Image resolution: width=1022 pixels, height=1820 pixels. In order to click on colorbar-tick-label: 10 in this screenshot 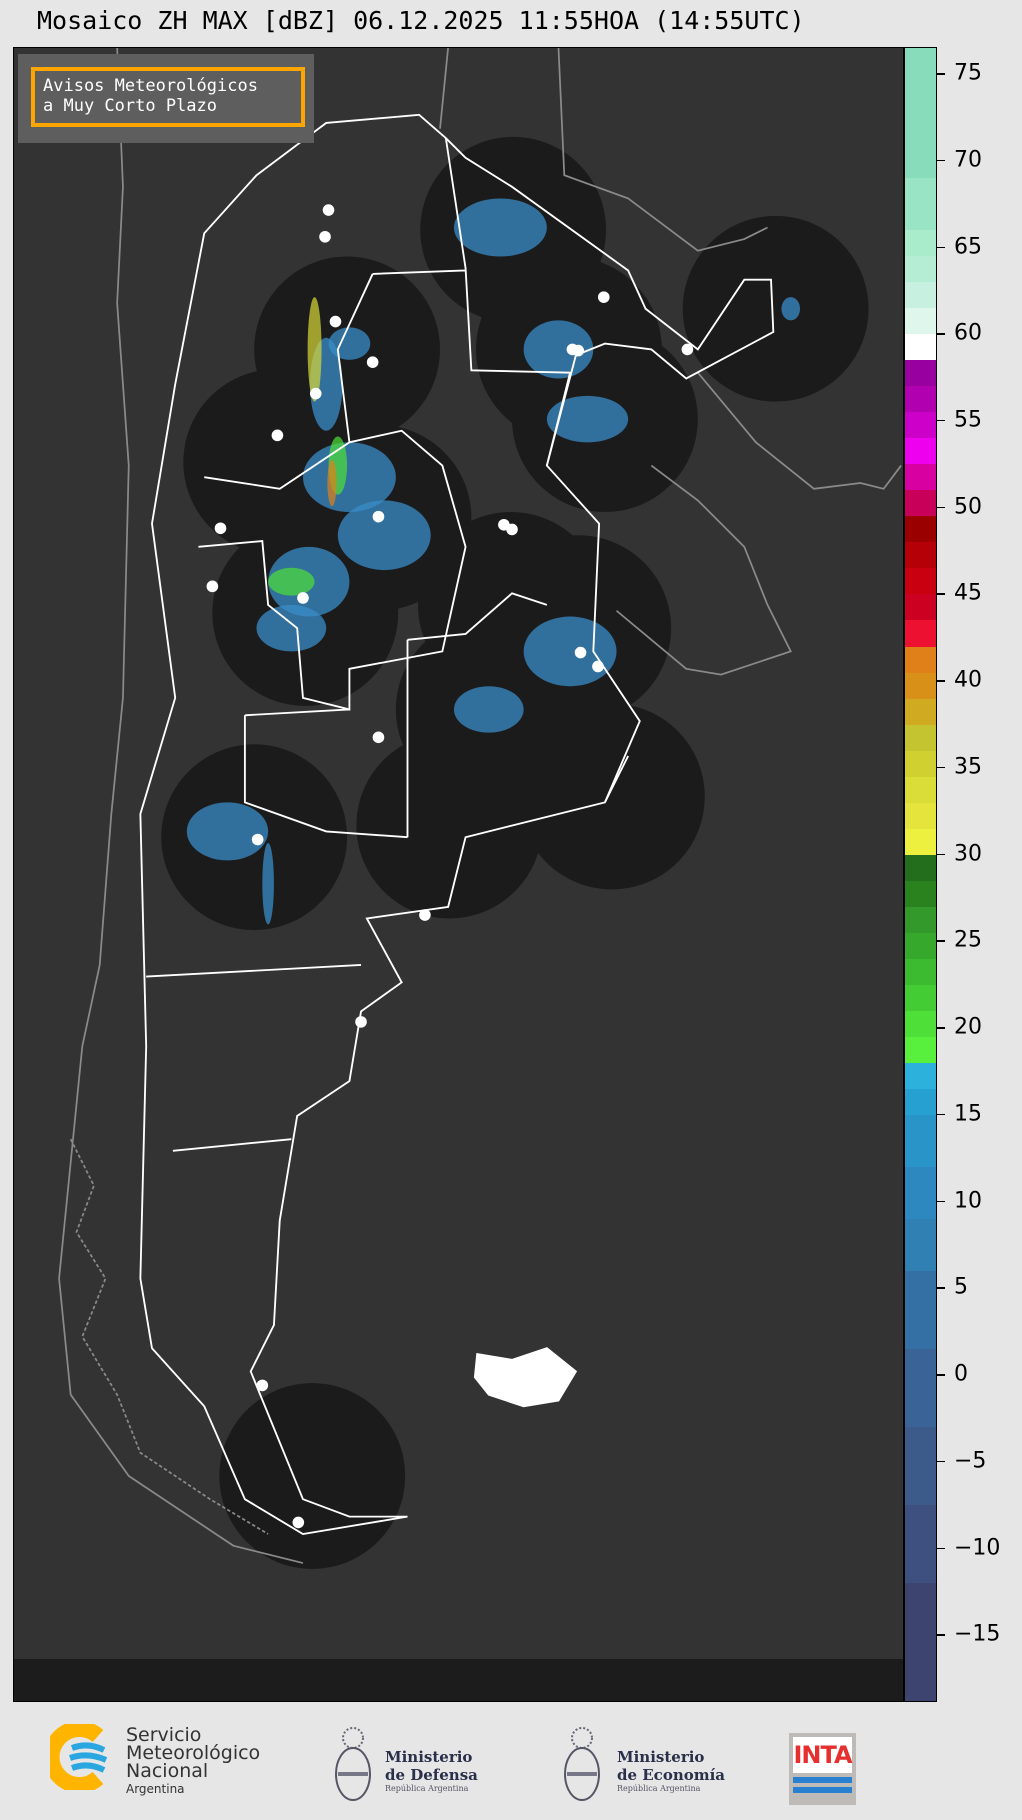, I will do `click(968, 1201)`.